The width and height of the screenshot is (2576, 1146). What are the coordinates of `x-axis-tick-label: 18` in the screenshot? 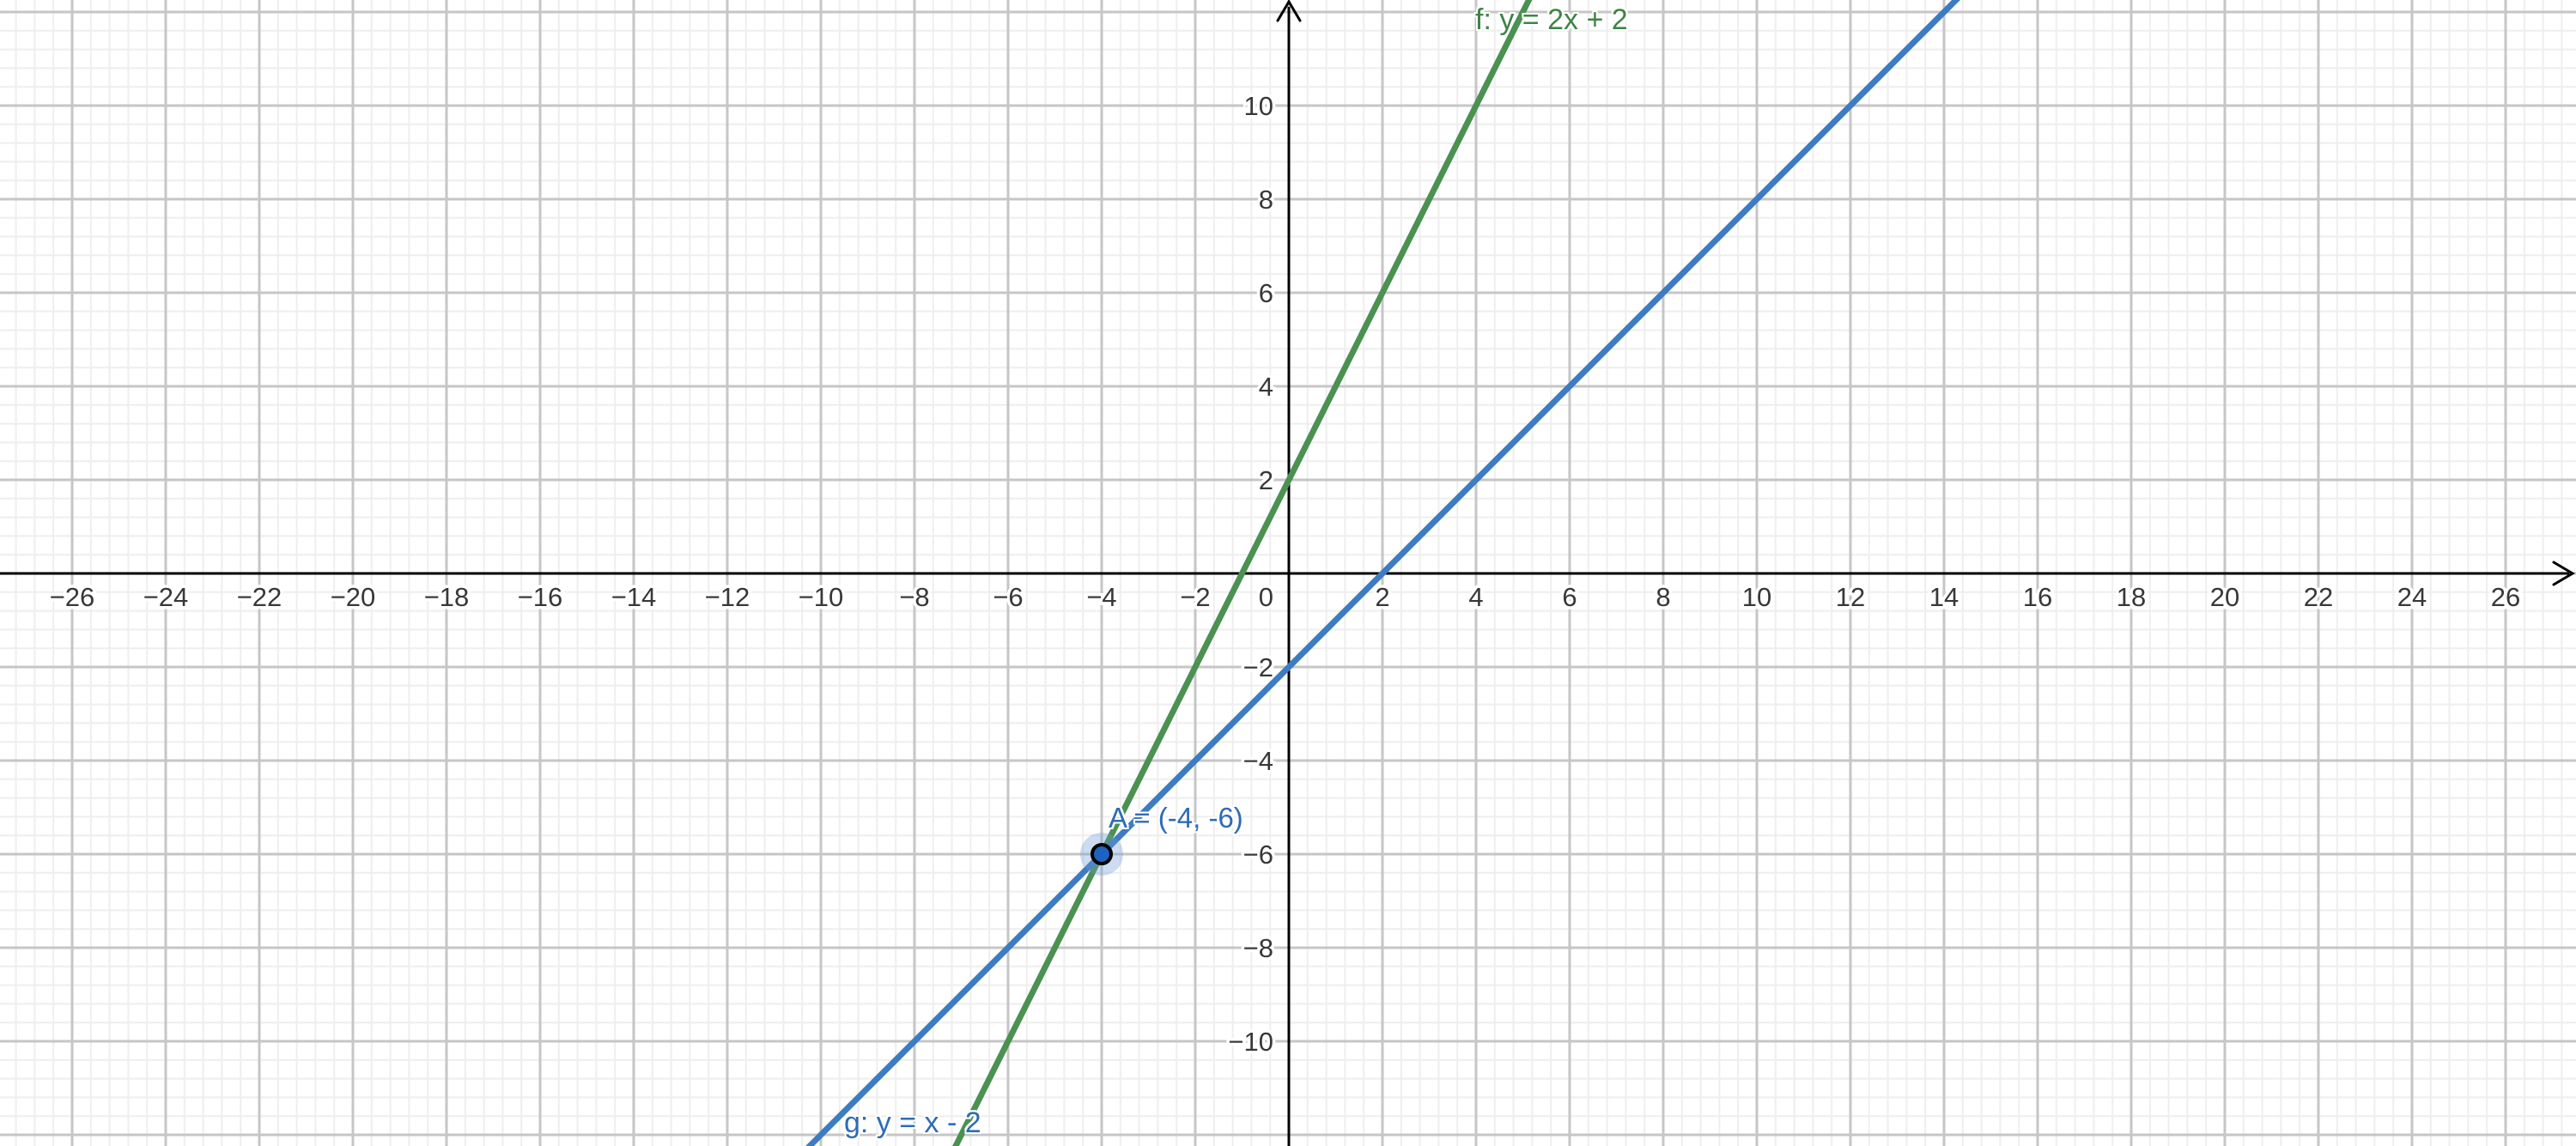 It's located at (2131, 597).